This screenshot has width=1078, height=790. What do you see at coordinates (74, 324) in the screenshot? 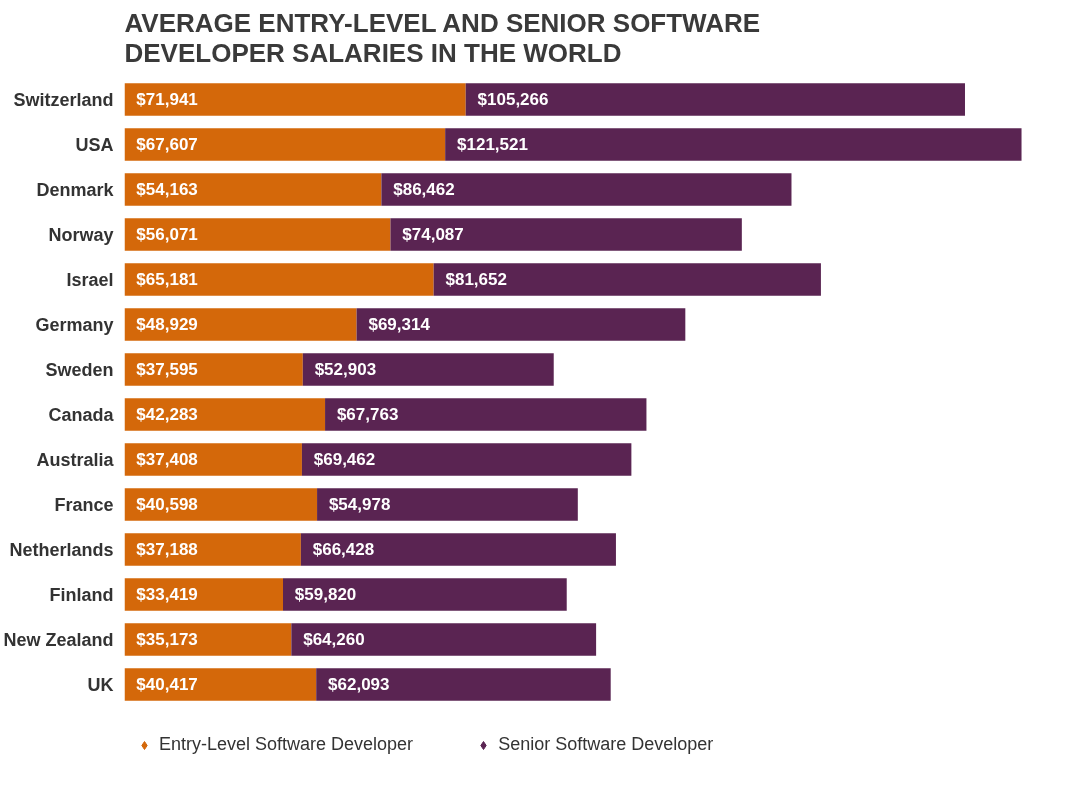
I see `y-tick-label: Germany` at bounding box center [74, 324].